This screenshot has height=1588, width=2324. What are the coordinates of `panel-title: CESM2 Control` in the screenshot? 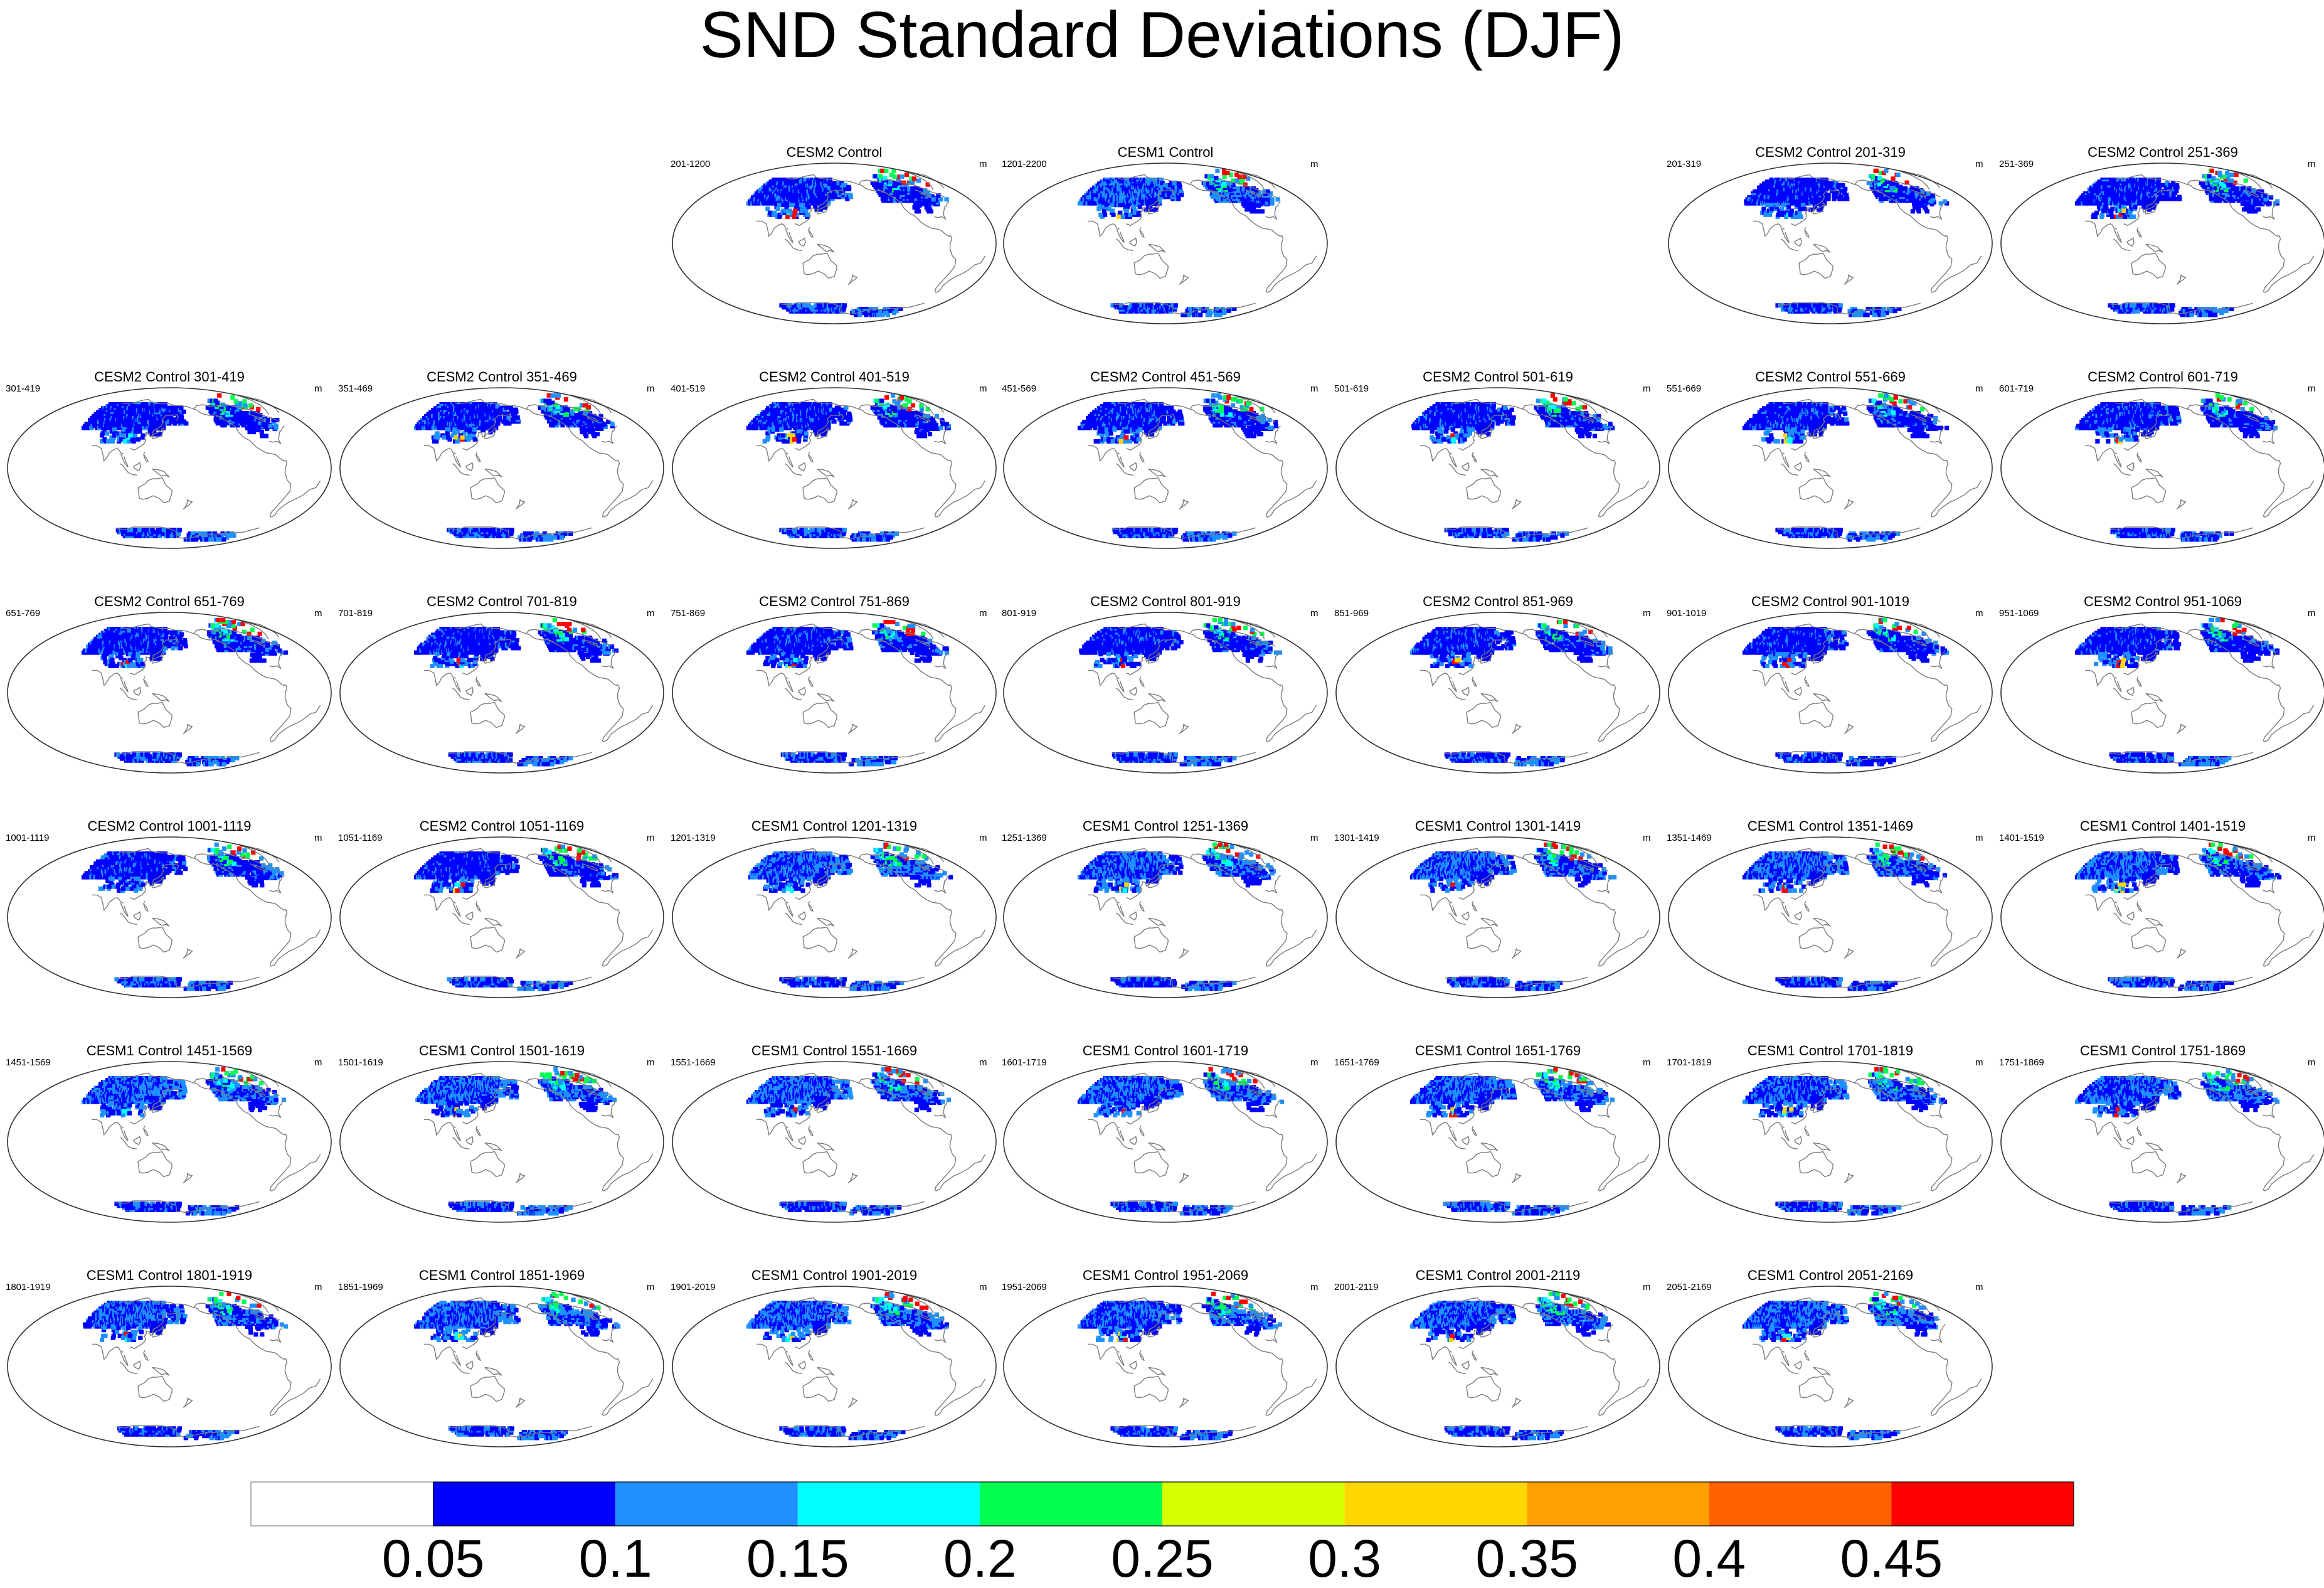 It's located at (835, 152).